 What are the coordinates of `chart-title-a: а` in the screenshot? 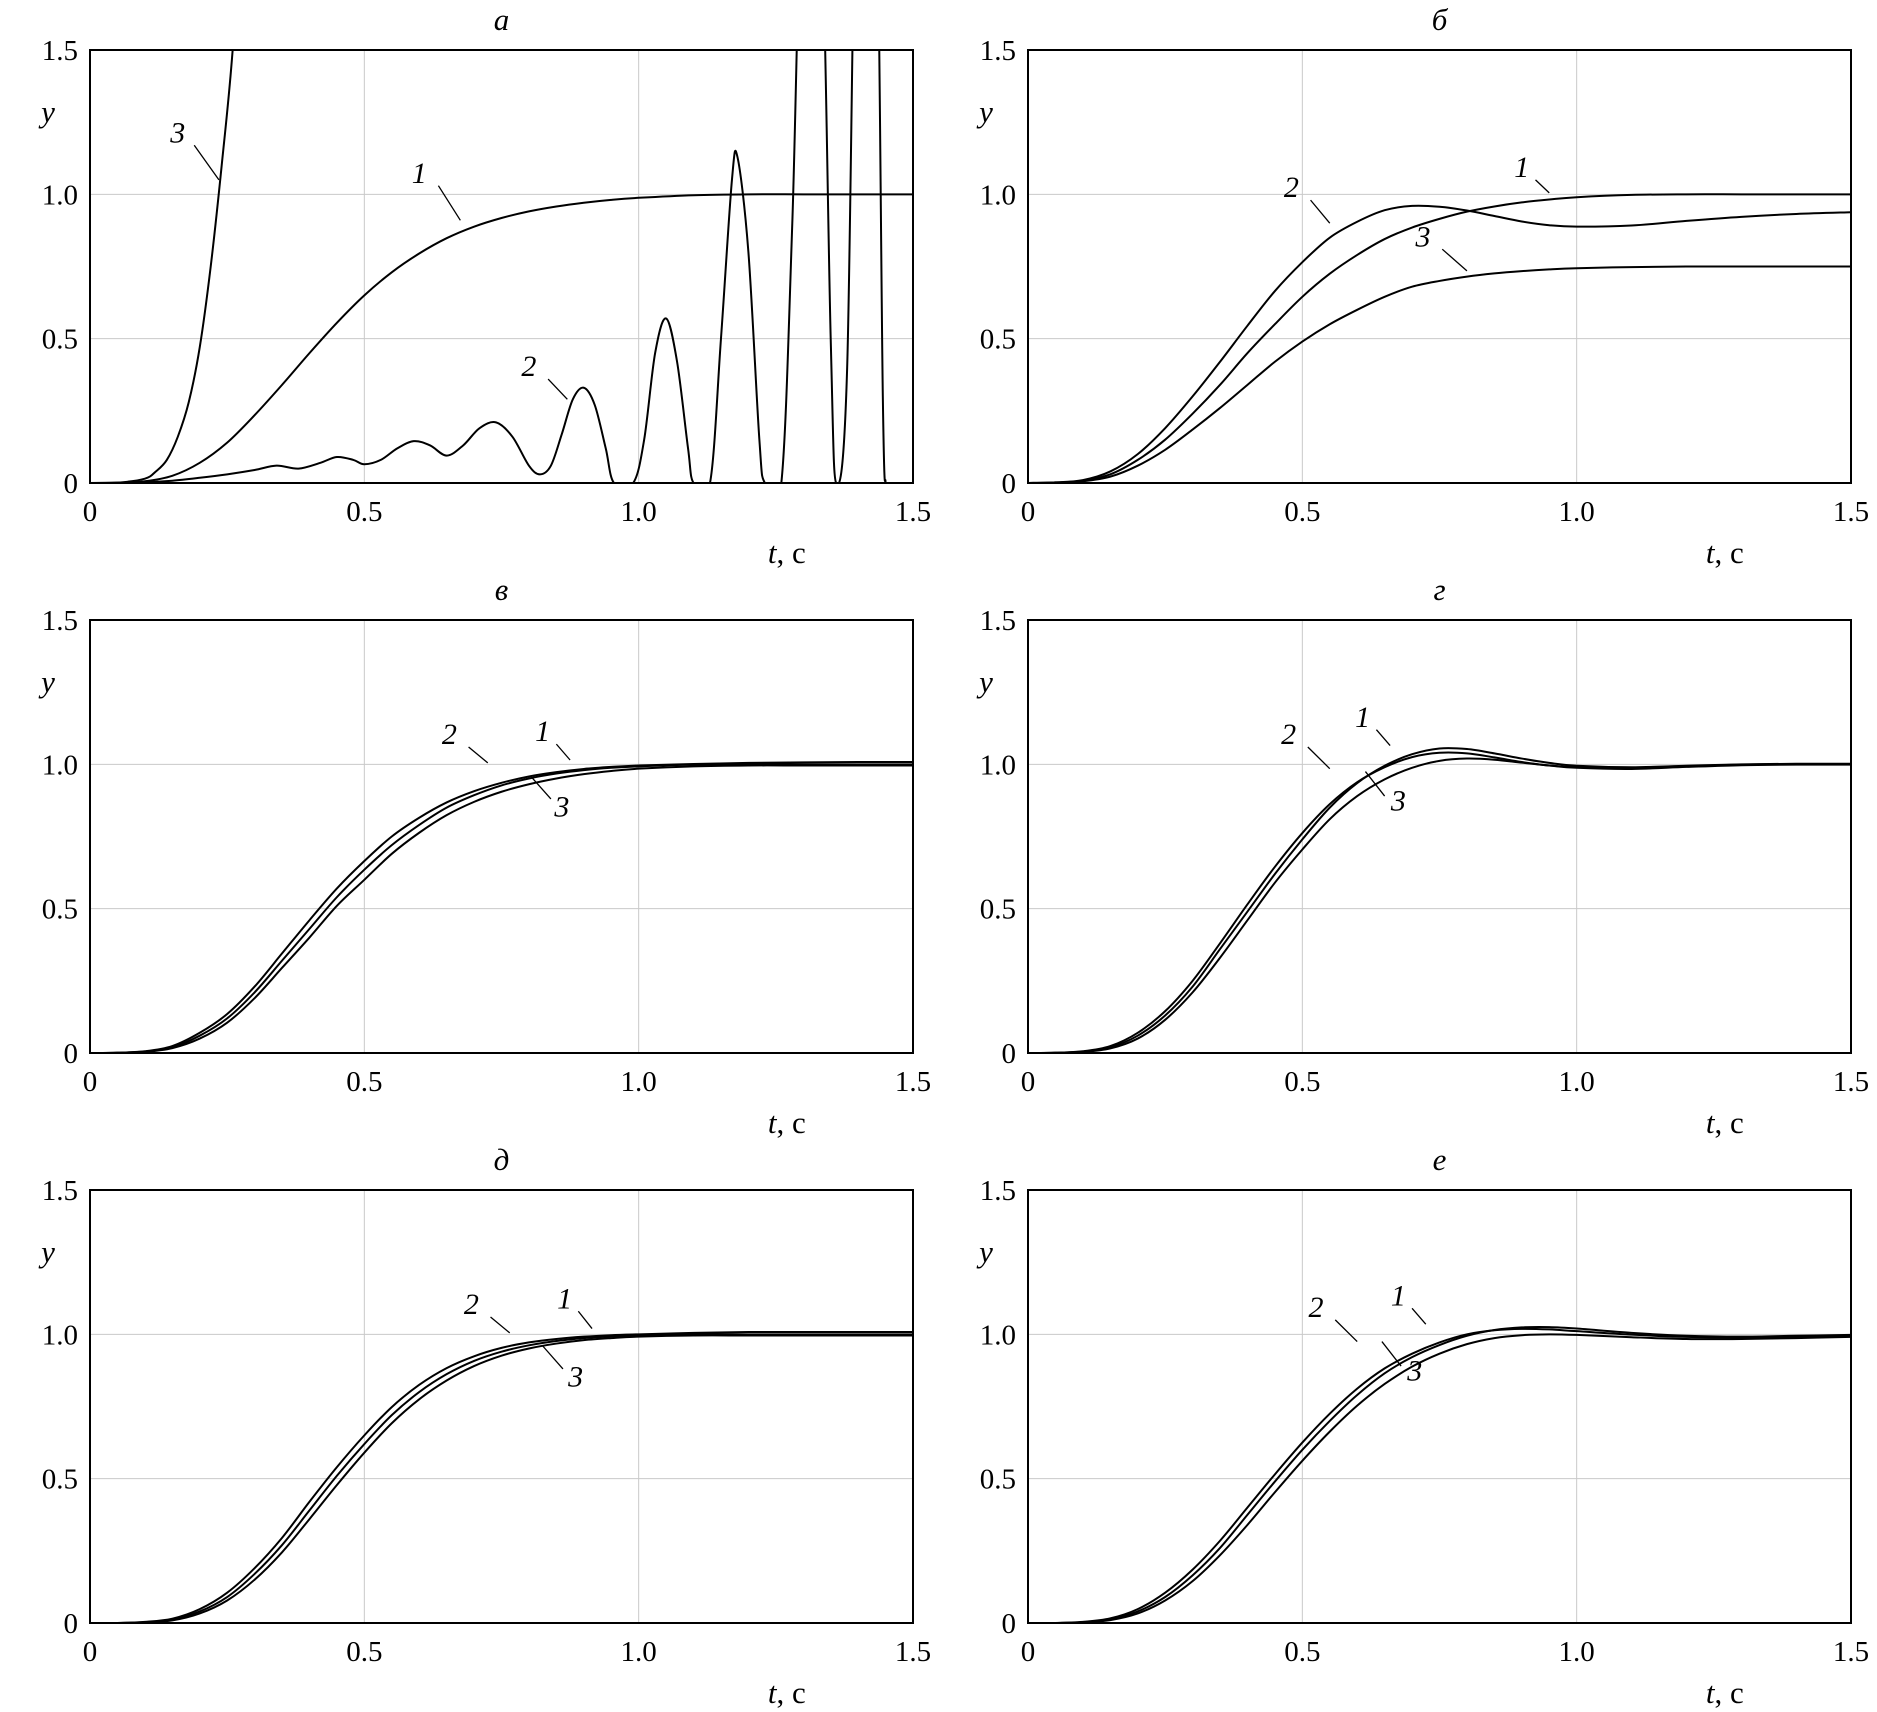 It's located at (501, 19).